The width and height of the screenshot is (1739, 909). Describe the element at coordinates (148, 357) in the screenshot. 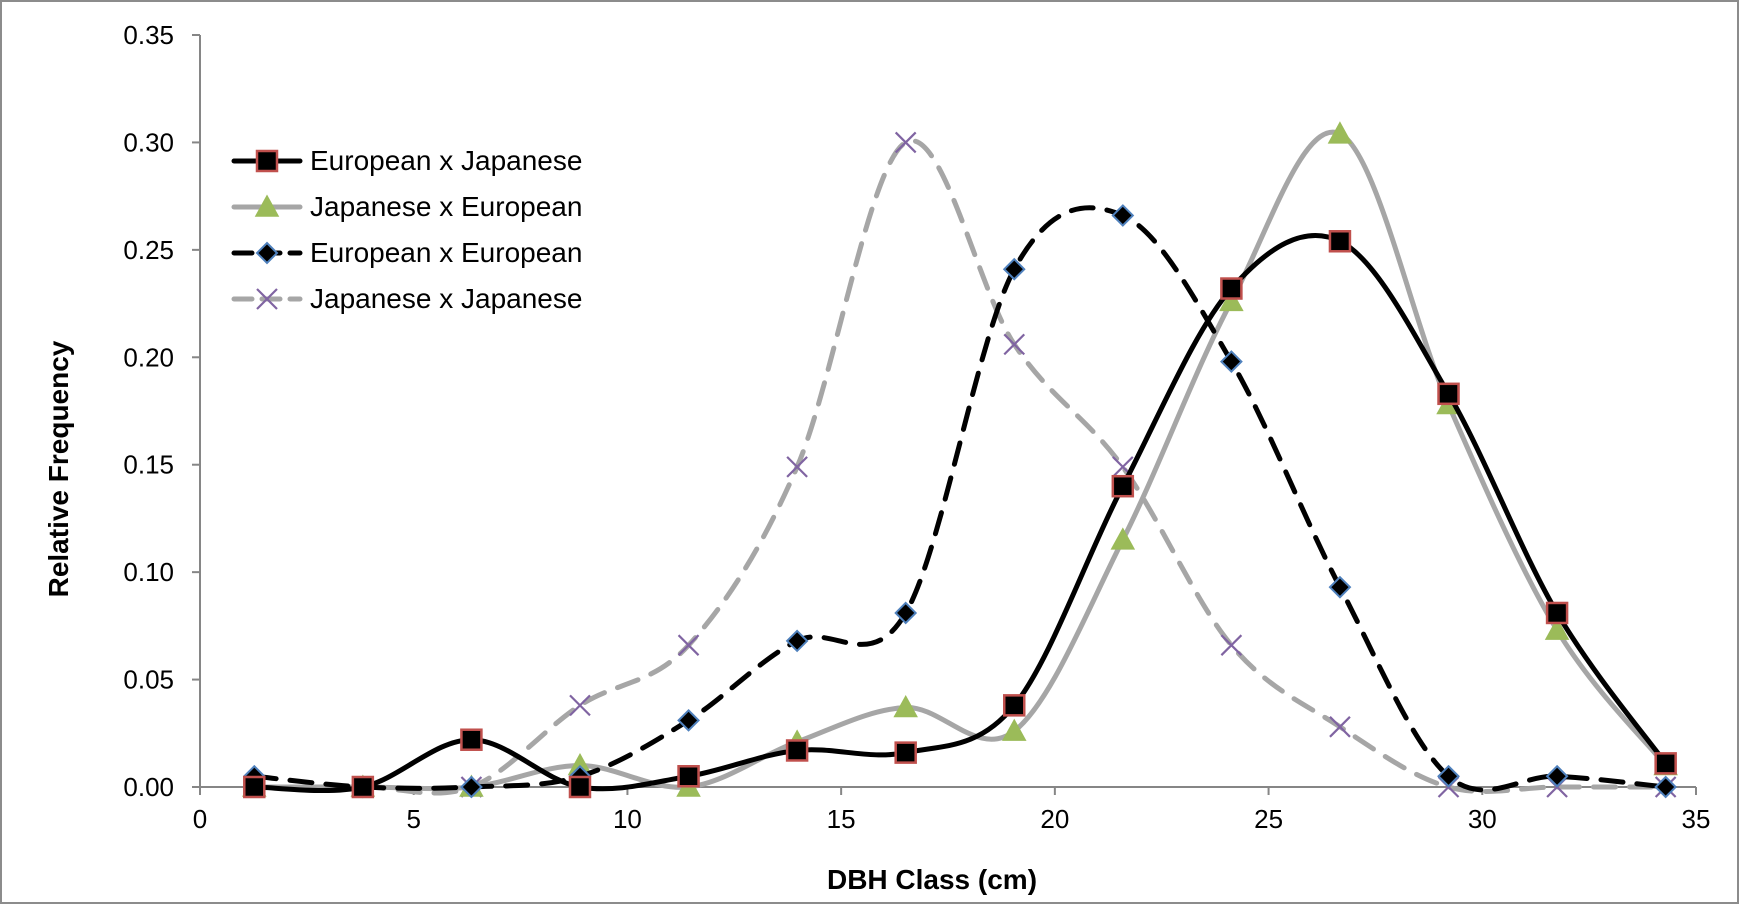

I see `y-tick-label: 0.20` at that location.